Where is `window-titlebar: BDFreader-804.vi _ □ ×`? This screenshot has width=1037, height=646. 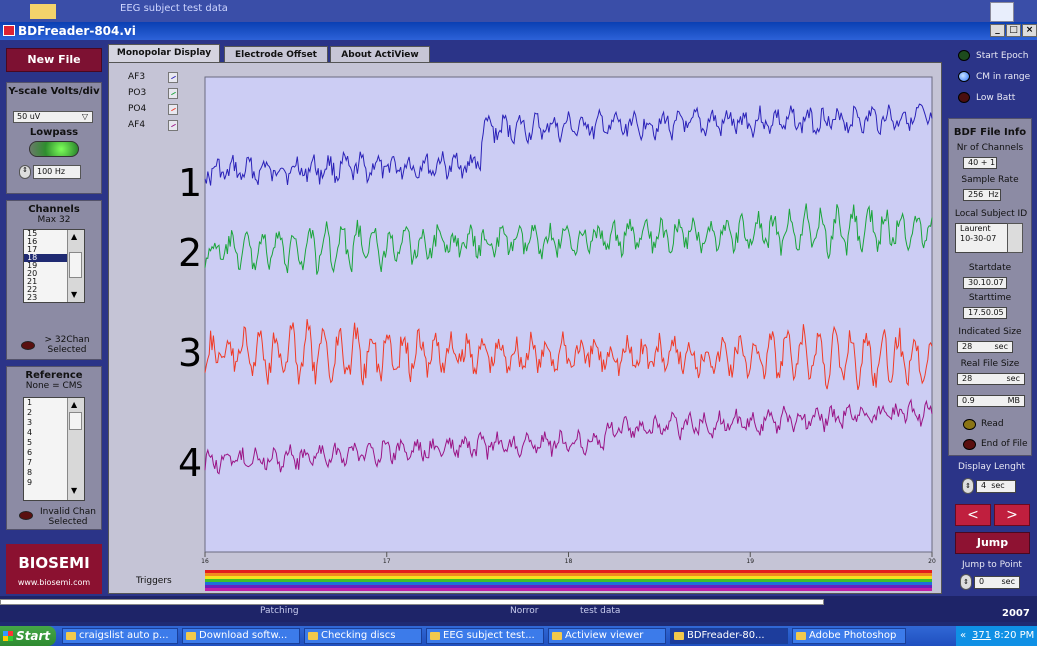
window-titlebar: BDFreader-804.vi _ □ × is located at coordinates (518, 31).